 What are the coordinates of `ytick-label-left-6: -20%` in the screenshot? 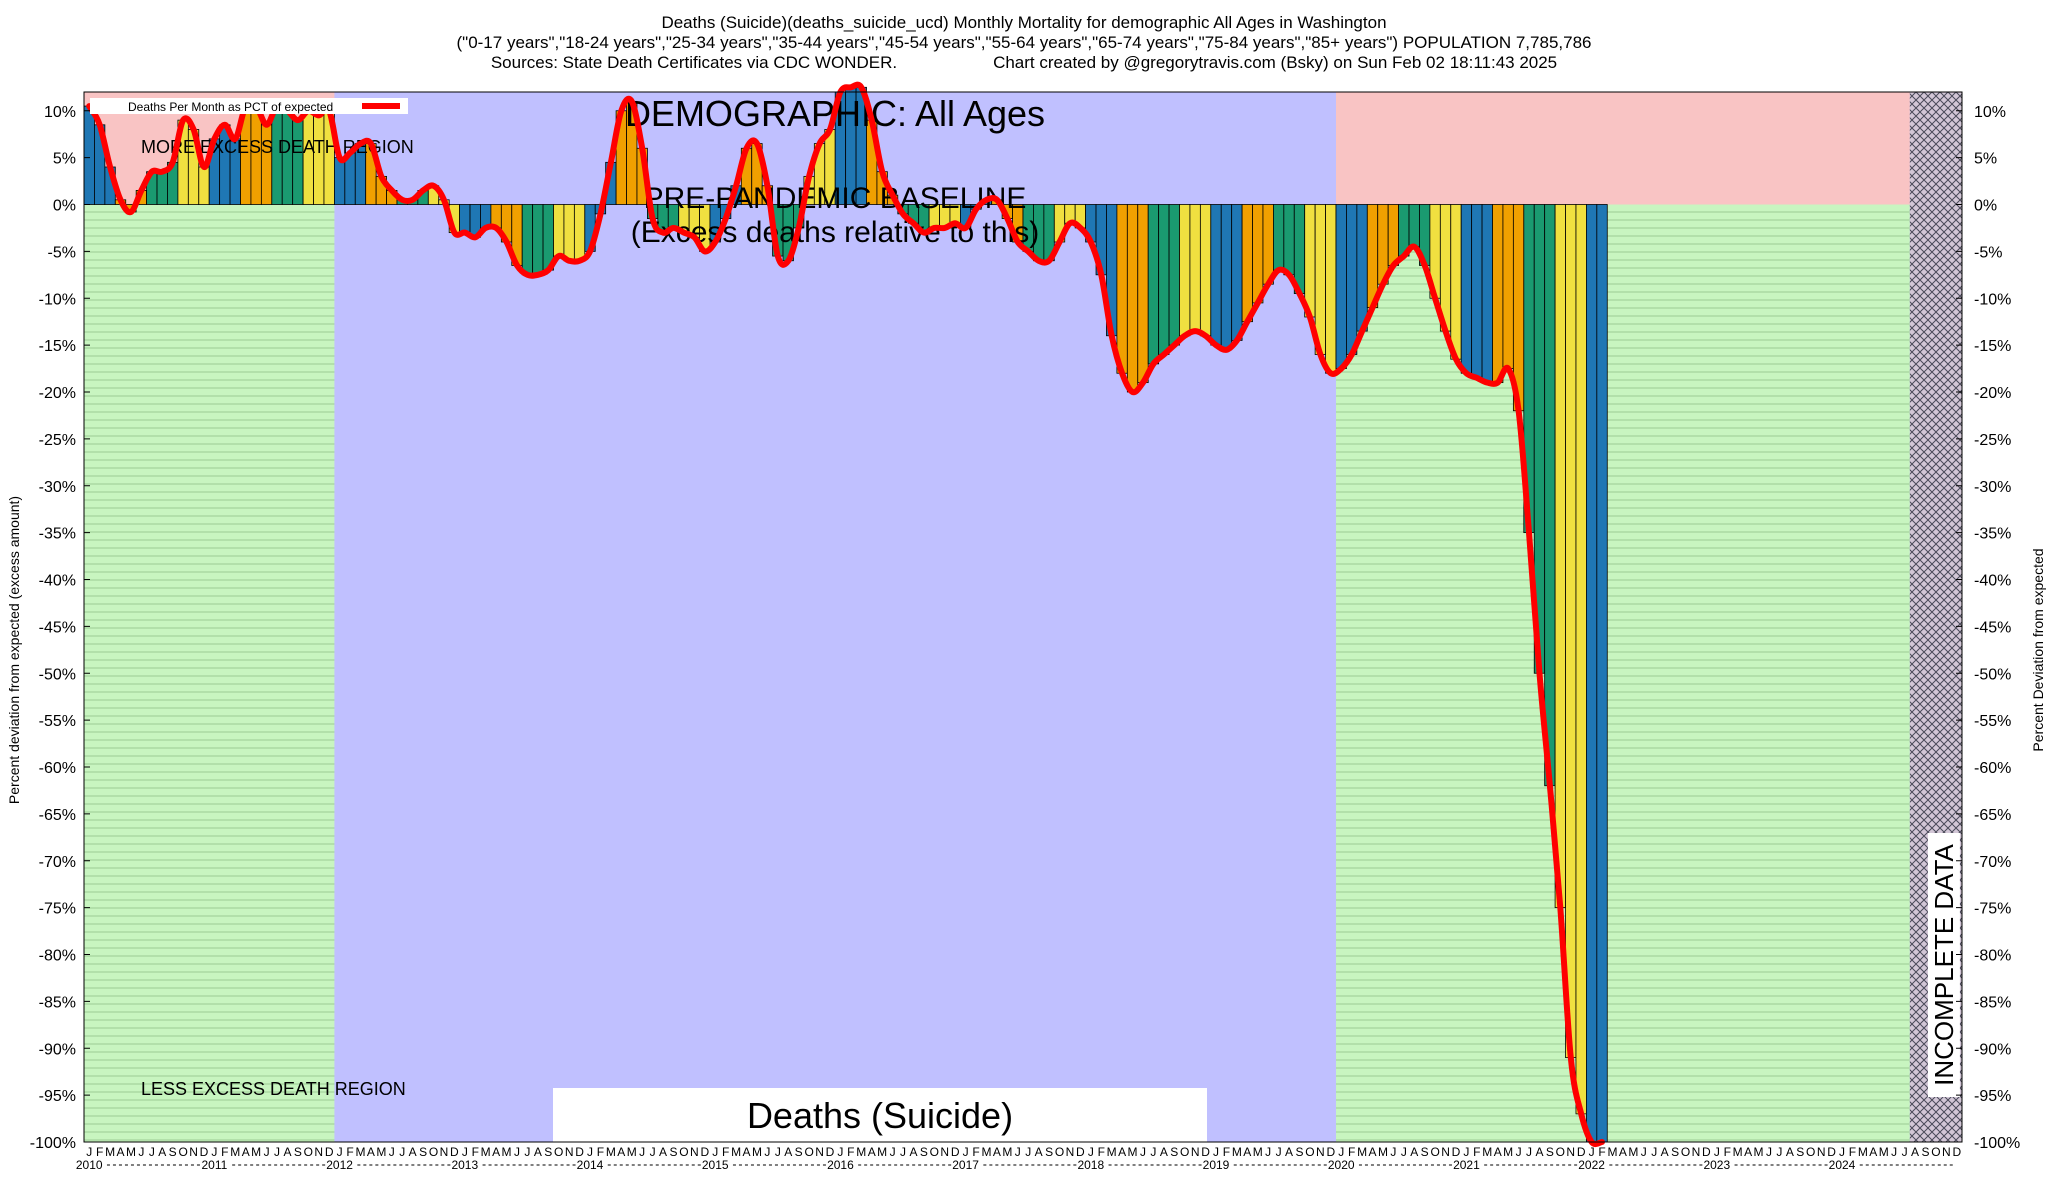 It's located at (57, 393).